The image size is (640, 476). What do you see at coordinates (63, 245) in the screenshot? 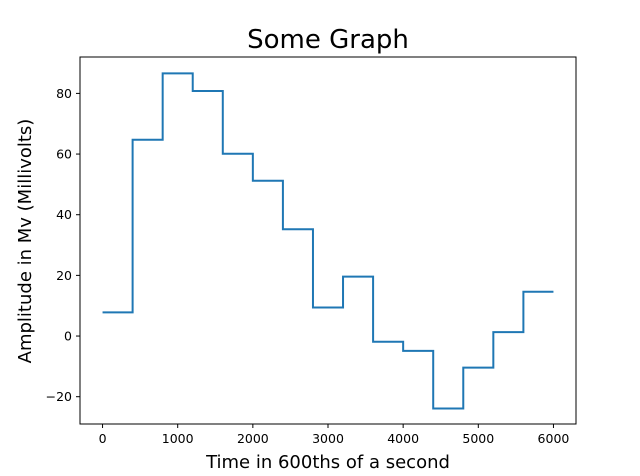
I see `y-axis: −20 0 20 40 60 80` at bounding box center [63, 245].